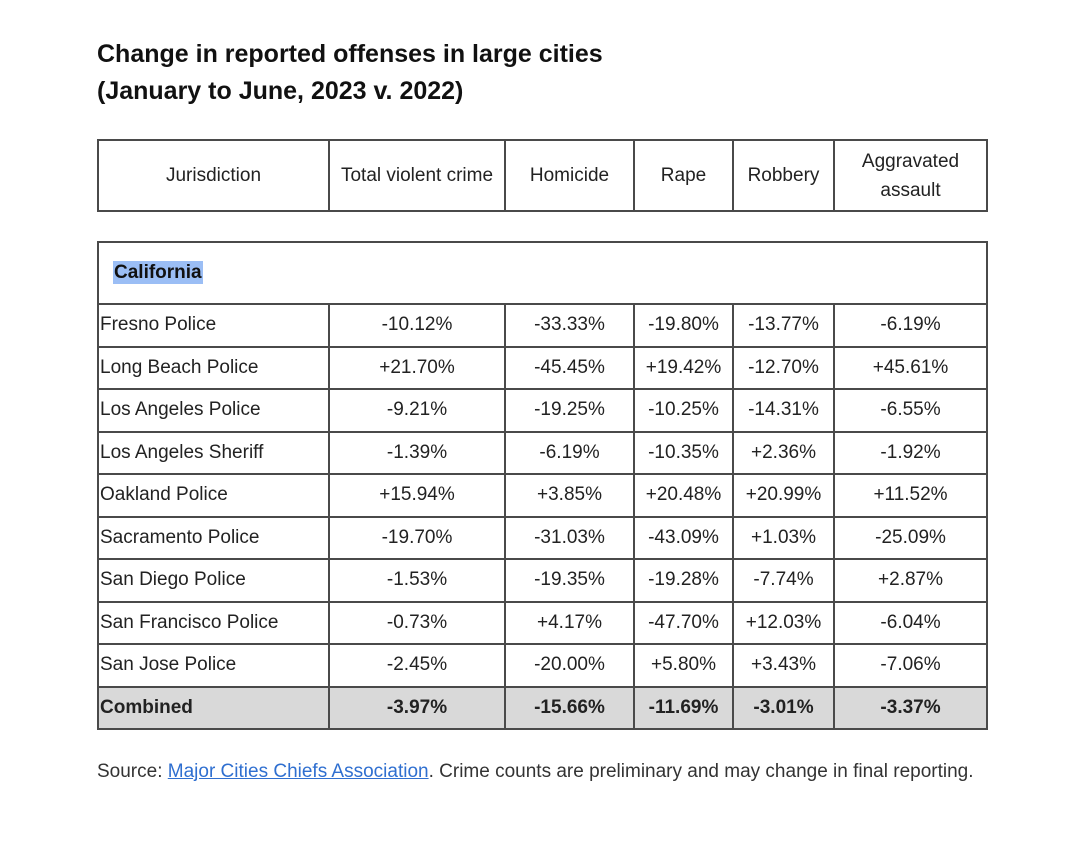 Image resolution: width=1065 pixels, height=865 pixels. What do you see at coordinates (132, 771) in the screenshot?
I see `source-prefix: Source:` at bounding box center [132, 771].